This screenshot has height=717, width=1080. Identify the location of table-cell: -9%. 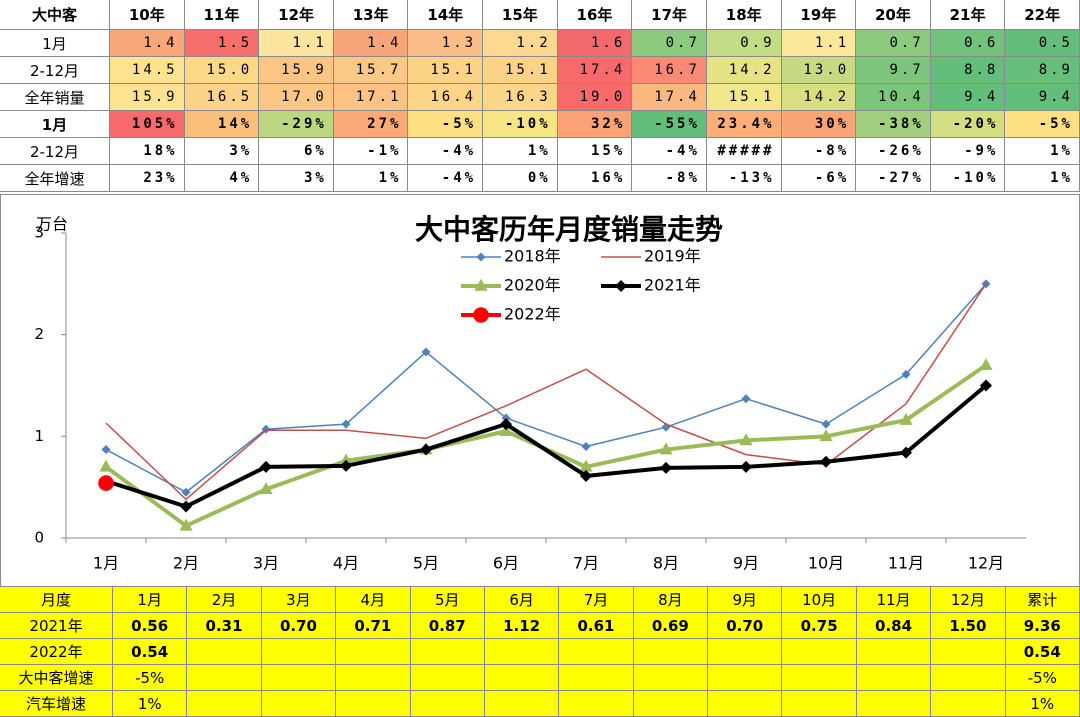
(968, 151).